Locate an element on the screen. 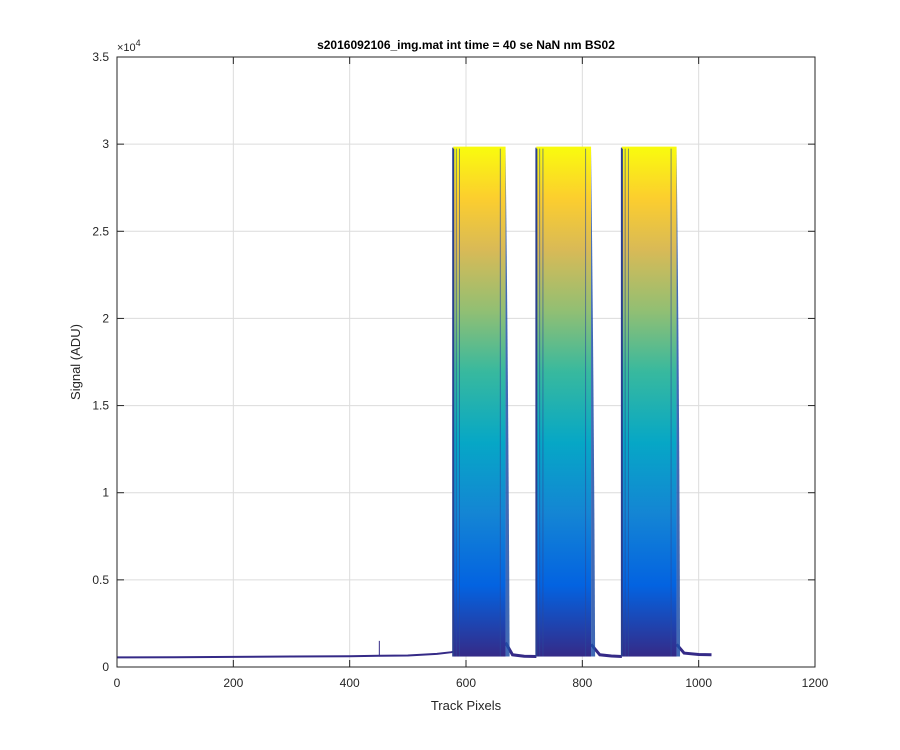 Image resolution: width=900 pixels, height=750 pixels. x-tick-label: 1200 is located at coordinates (815, 683).